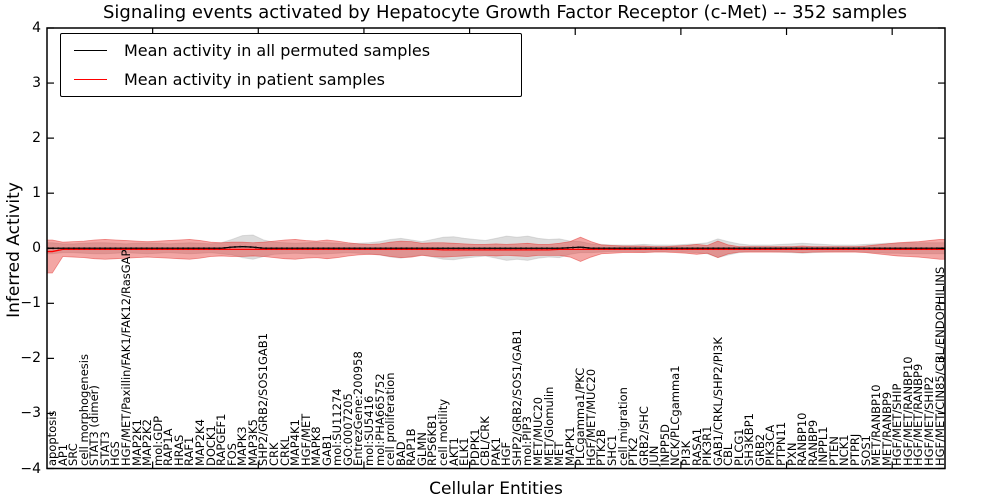 The width and height of the screenshot is (1000, 500). I want to click on legend-entry-label: Mean activity in patient samples, so click(254, 79).